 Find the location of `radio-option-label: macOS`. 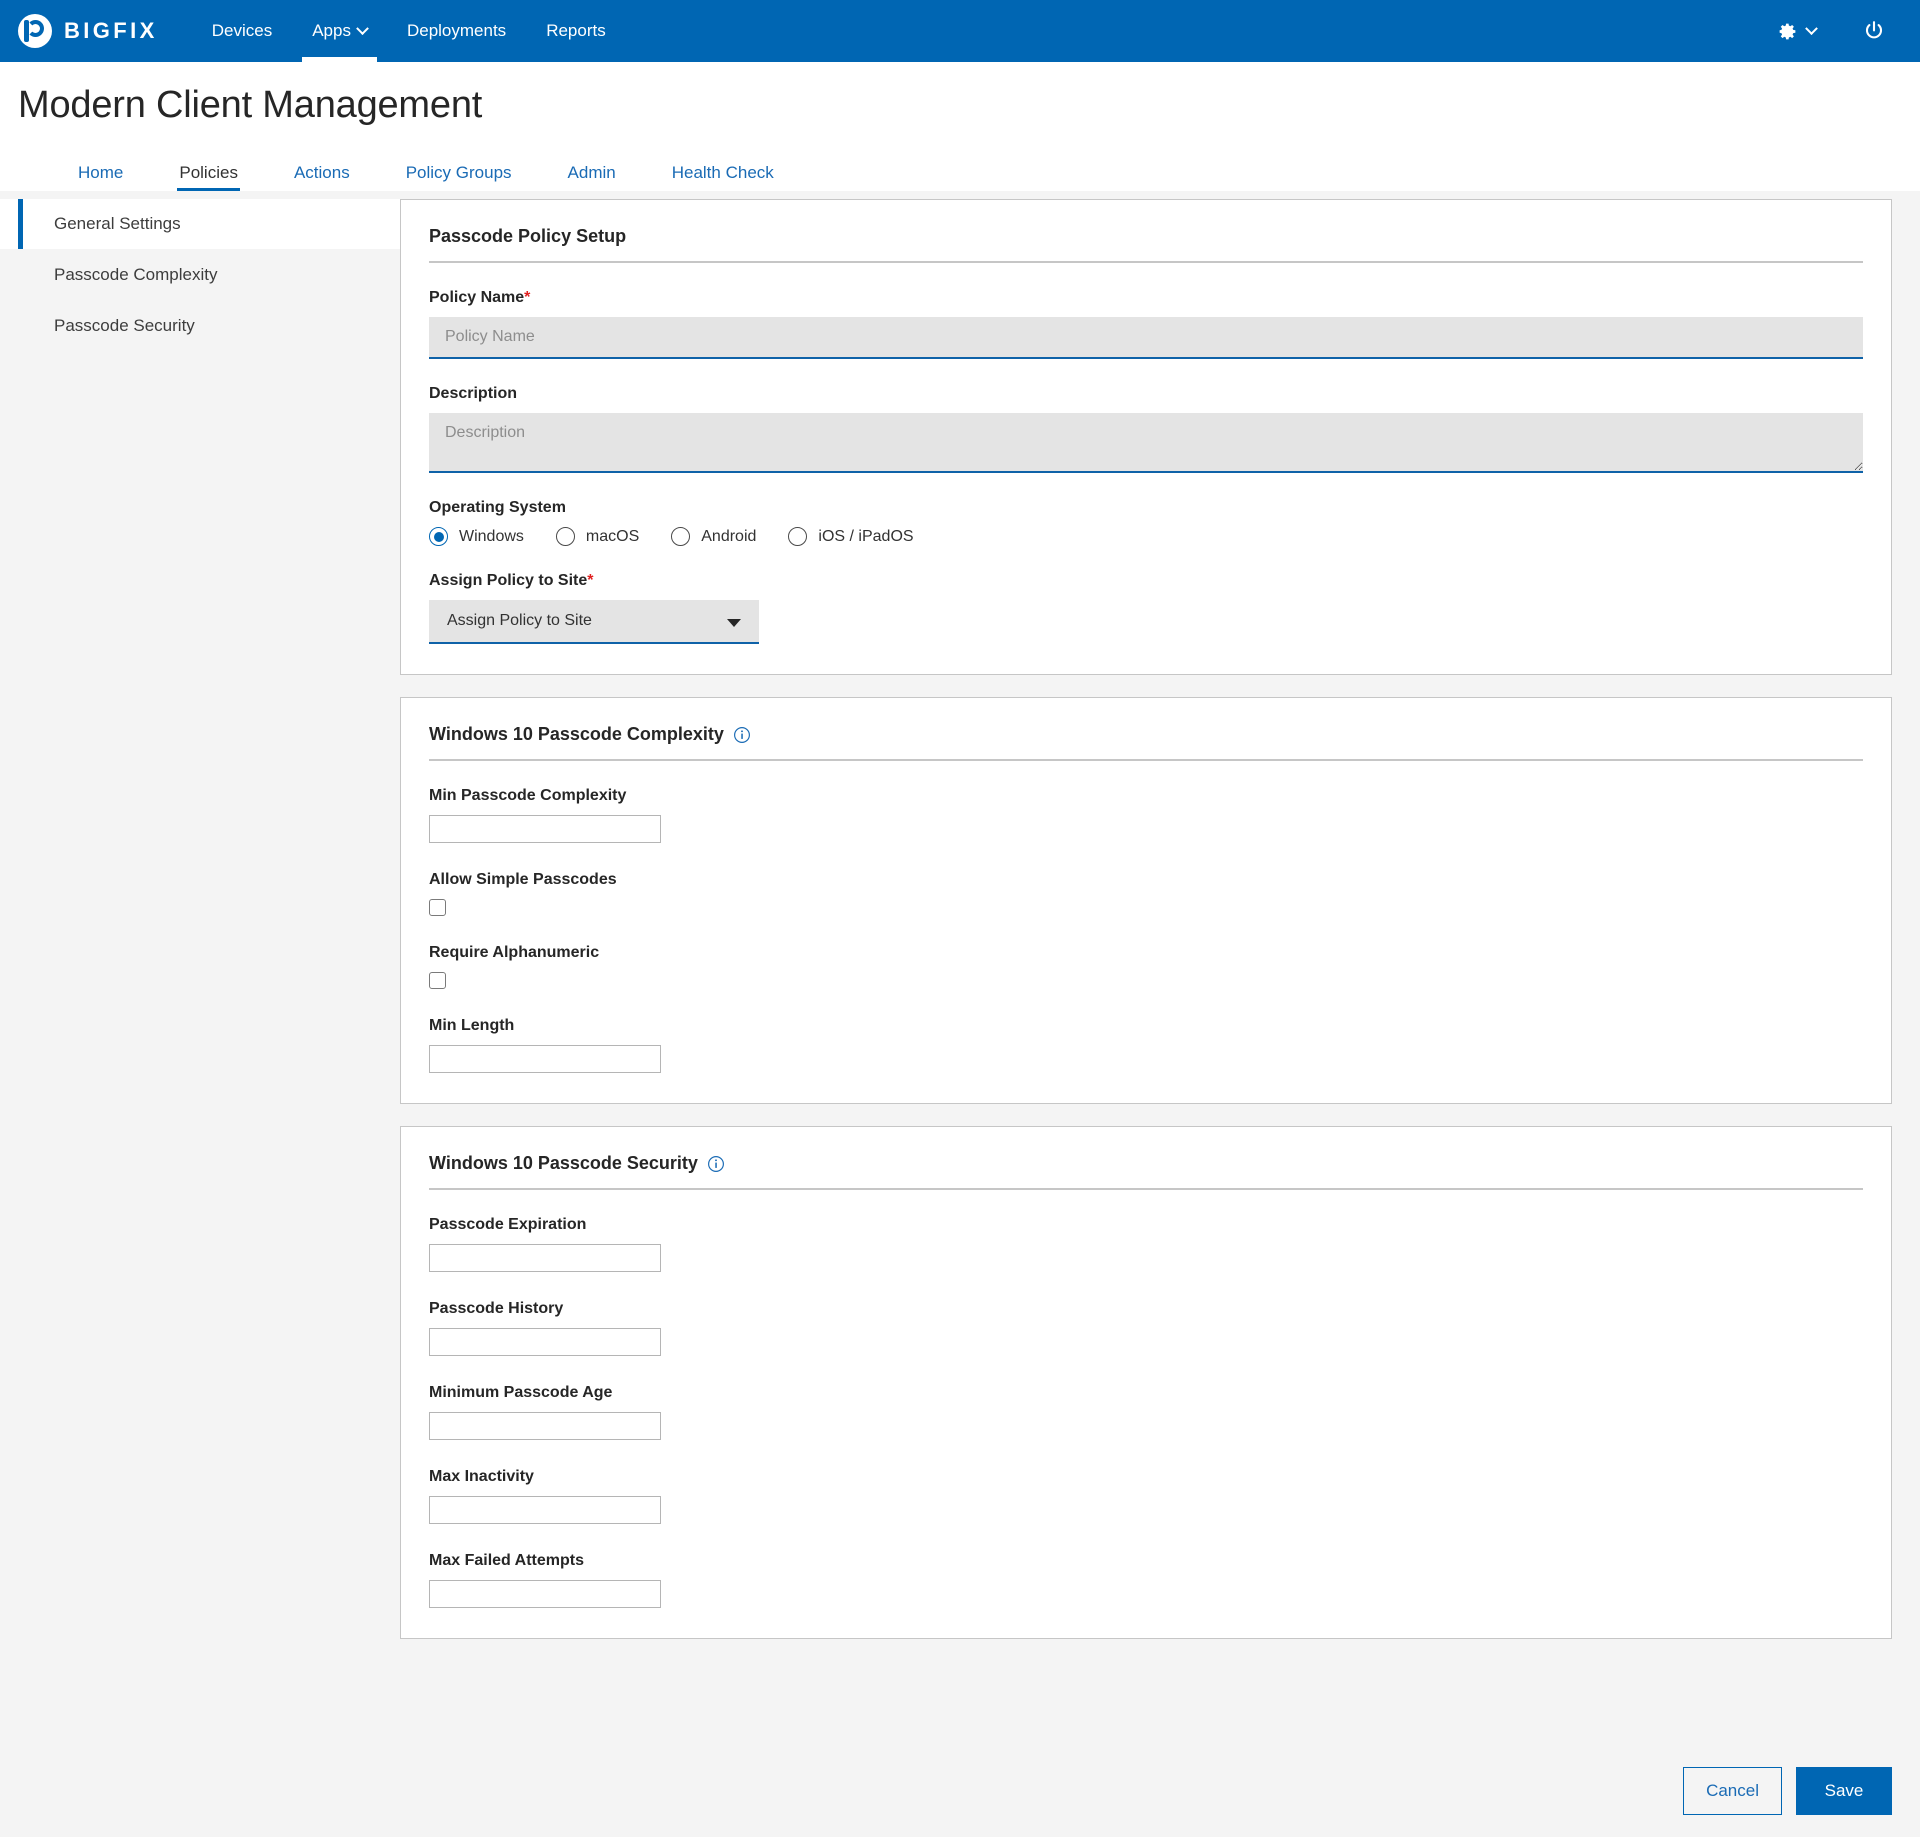

radio-option-label: macOS is located at coordinates (612, 536).